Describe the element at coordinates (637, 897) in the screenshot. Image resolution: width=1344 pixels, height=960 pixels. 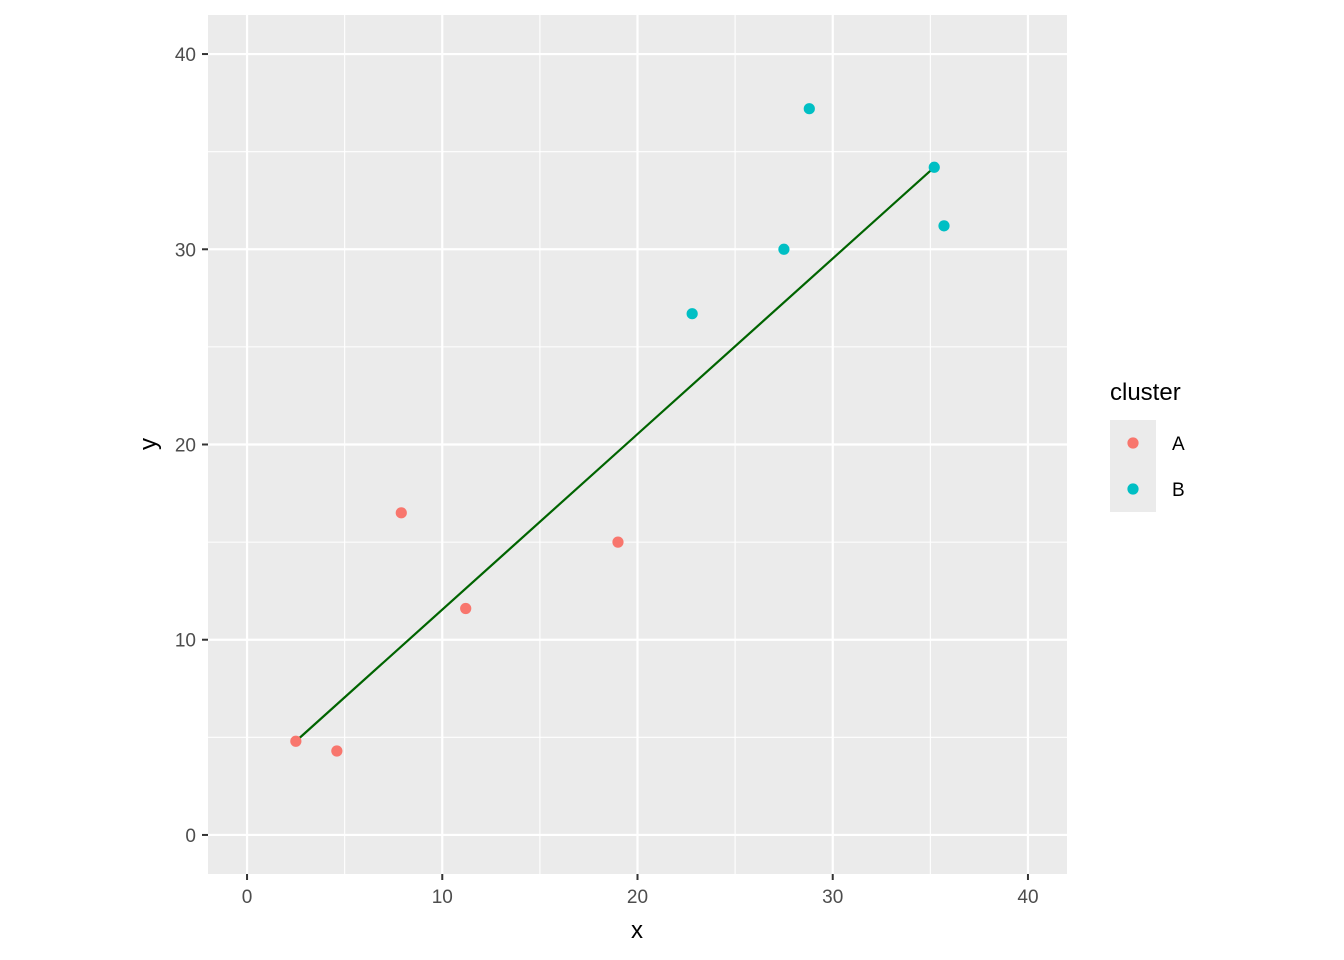
I see `x-tick-label: 20` at that location.